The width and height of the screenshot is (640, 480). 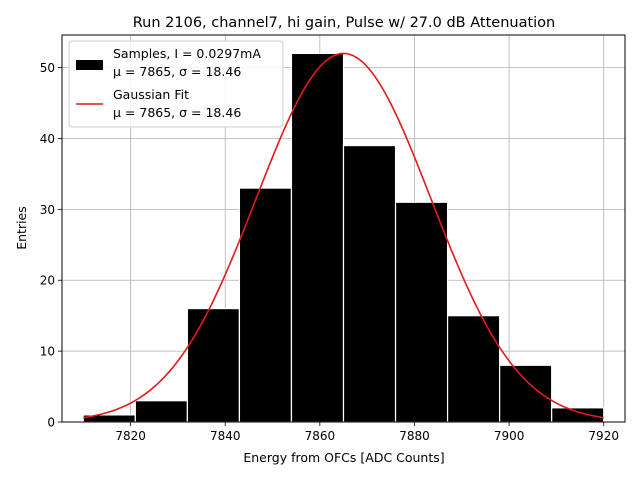 What do you see at coordinates (509, 436) in the screenshot?
I see `x-tick-label: 7900` at bounding box center [509, 436].